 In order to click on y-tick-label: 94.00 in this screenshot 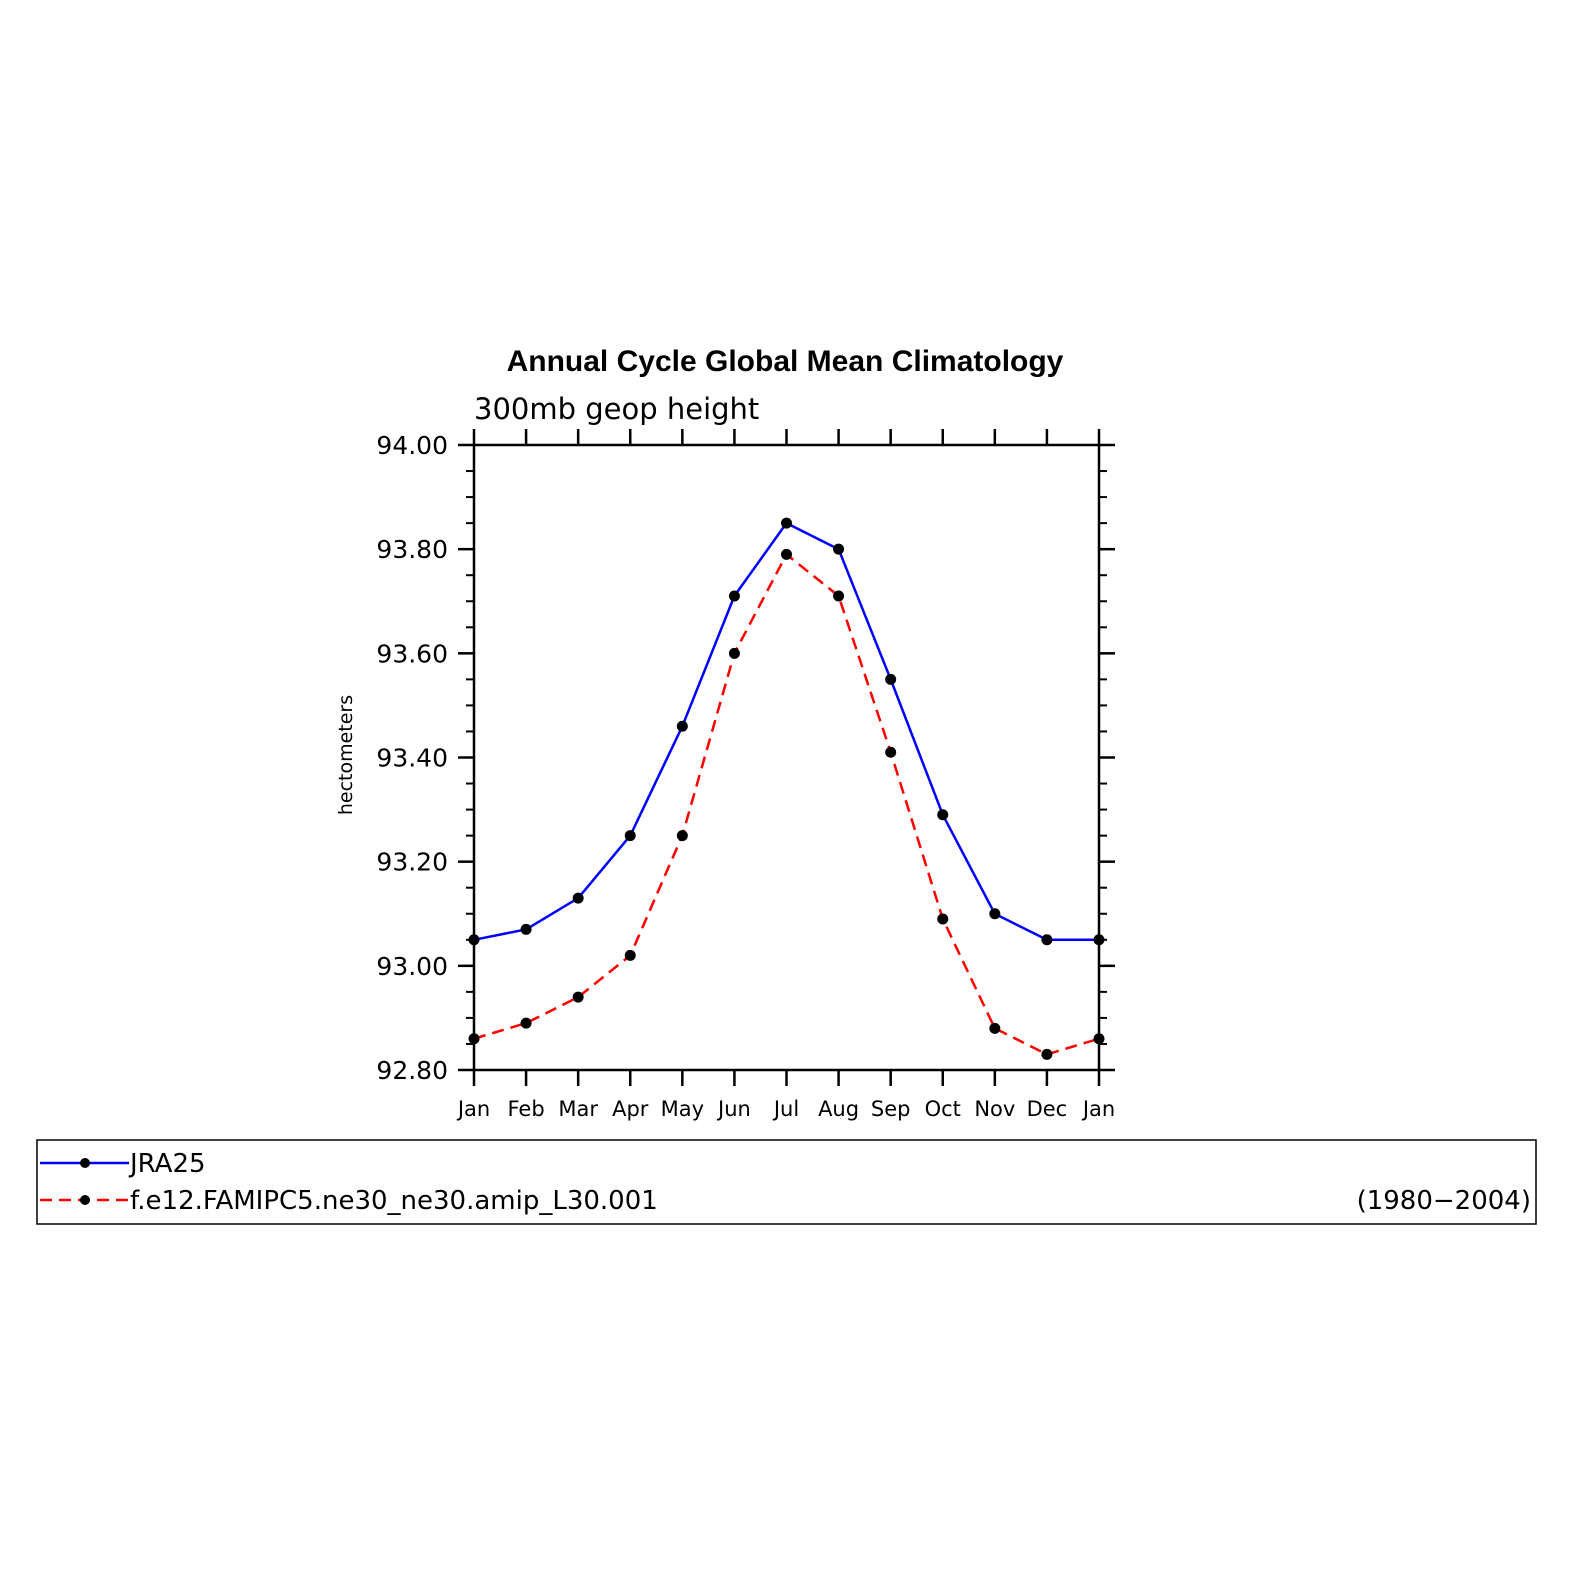, I will do `click(412, 445)`.